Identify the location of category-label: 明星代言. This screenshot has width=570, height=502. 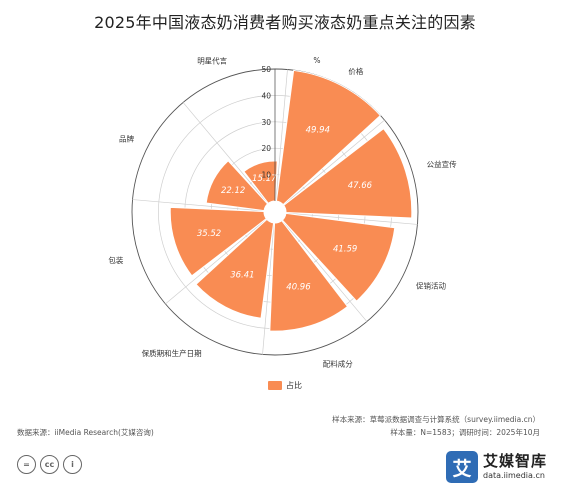
(212, 60).